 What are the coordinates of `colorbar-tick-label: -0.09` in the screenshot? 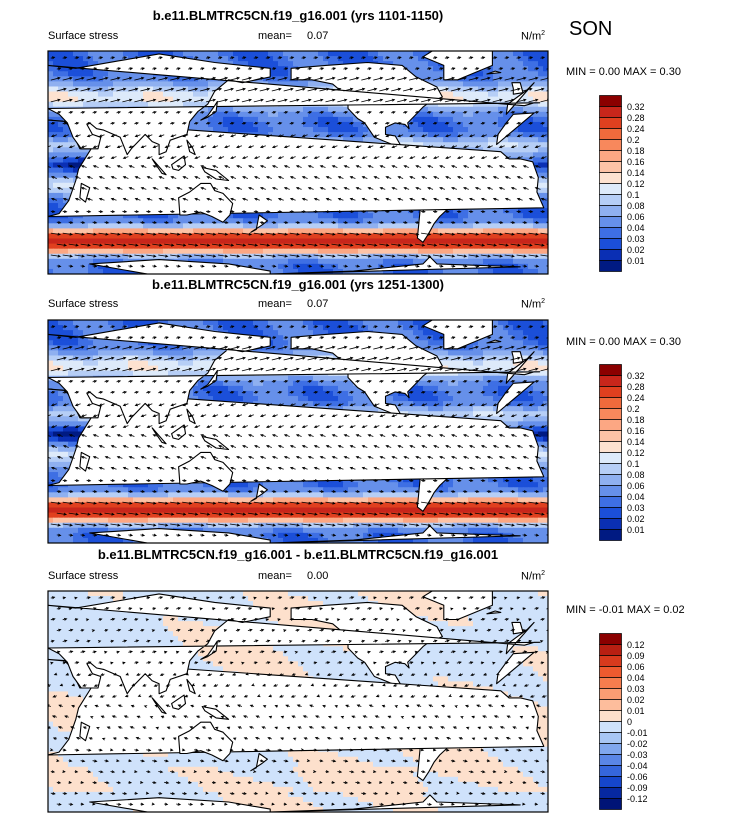 It's located at (637, 788).